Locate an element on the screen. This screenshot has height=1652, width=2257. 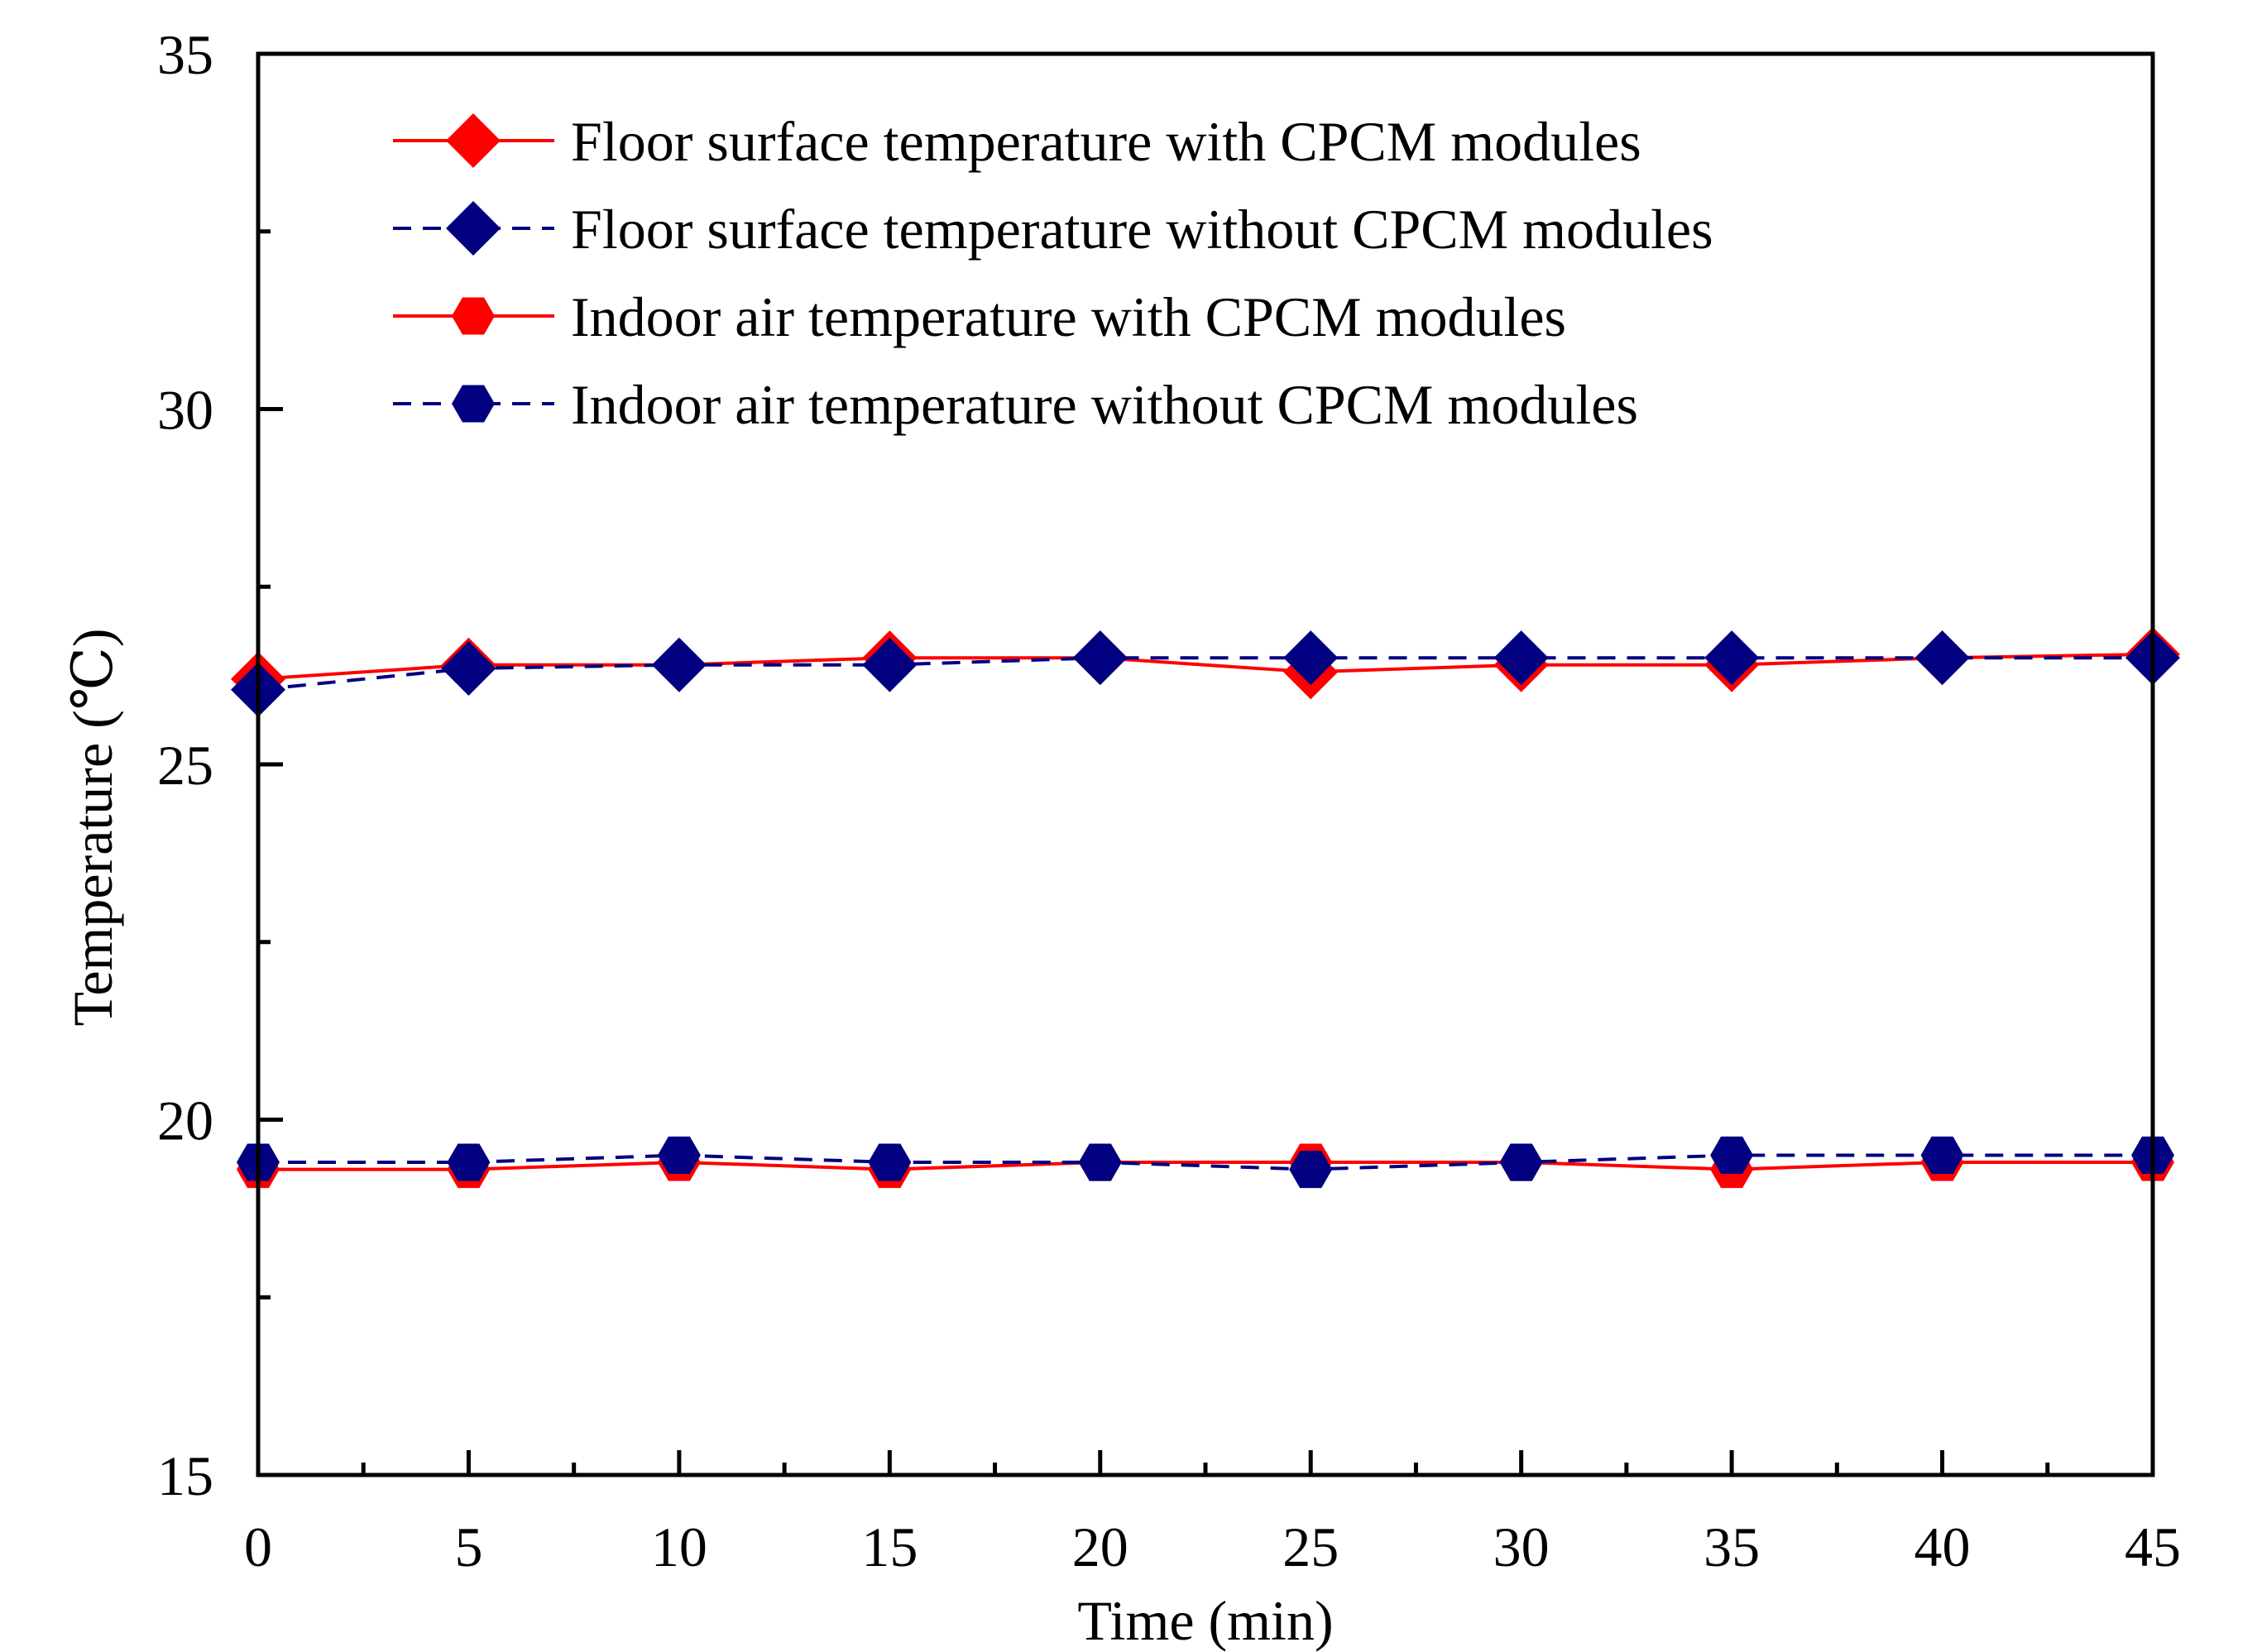
x-tick-label: 45 is located at coordinates (2153, 1547).